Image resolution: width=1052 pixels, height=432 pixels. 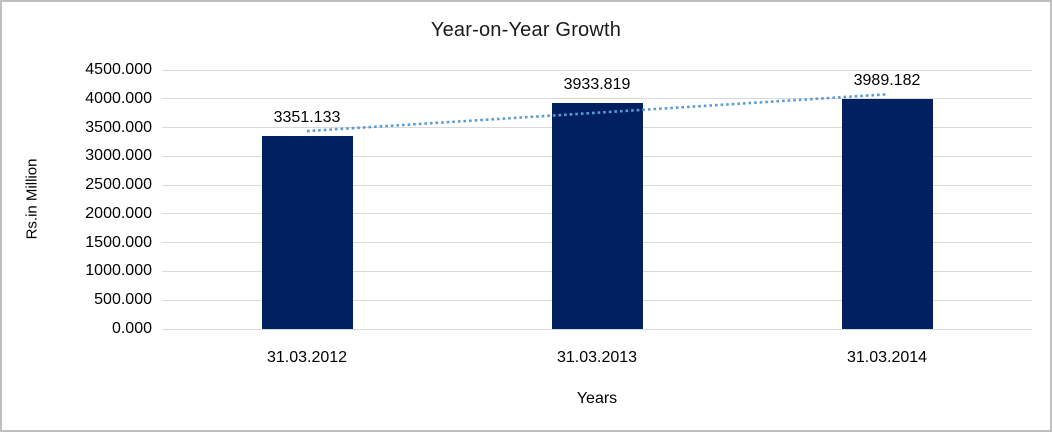 What do you see at coordinates (118, 156) in the screenshot?
I see `y-axis-tick-label: 3000.000` at bounding box center [118, 156].